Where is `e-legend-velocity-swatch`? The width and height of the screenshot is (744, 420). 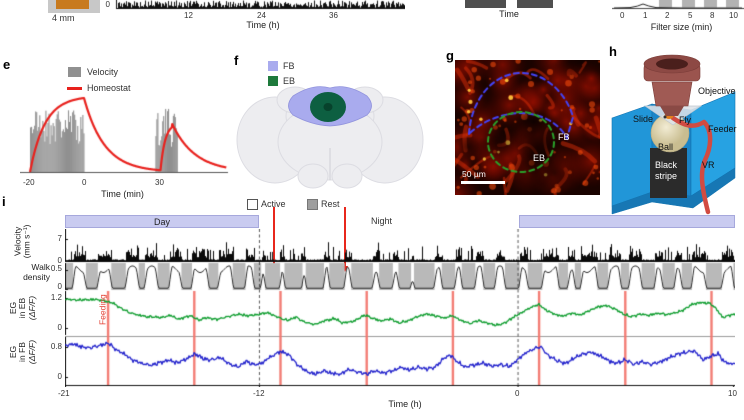 e-legend-velocity-swatch is located at coordinates (74, 72).